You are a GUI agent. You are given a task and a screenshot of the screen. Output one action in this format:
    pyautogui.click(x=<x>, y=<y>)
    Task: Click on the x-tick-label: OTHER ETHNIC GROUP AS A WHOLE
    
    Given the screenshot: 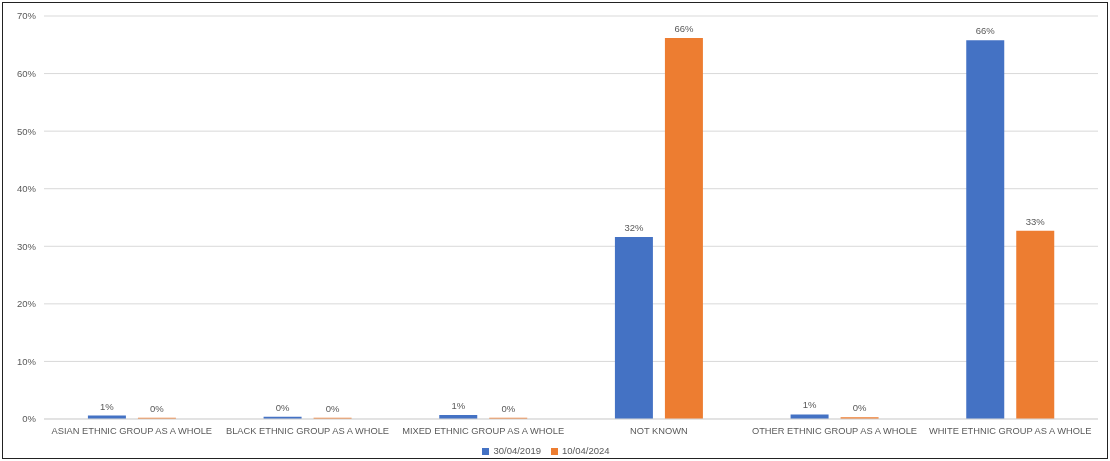 What is the action you would take?
    pyautogui.click(x=834, y=430)
    